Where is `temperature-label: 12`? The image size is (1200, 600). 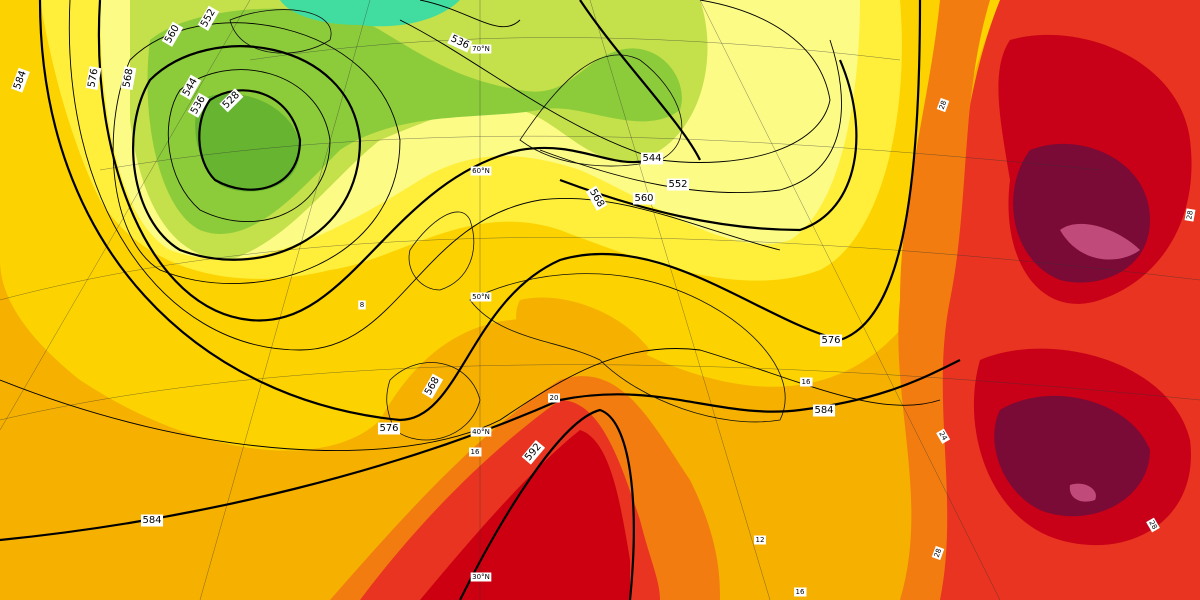 temperature-label: 12 is located at coordinates (760, 540).